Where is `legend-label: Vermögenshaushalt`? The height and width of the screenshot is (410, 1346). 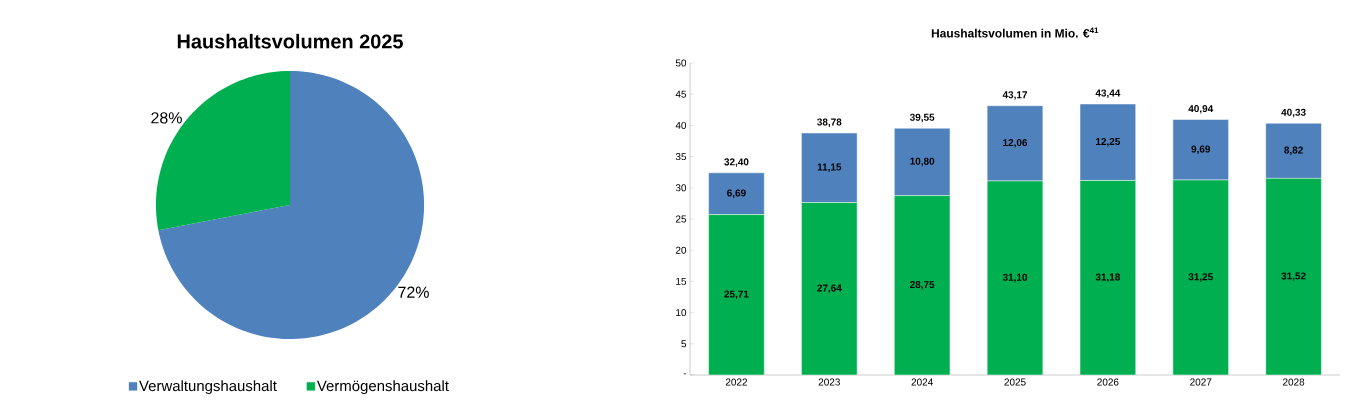
legend-label: Vermögenshaushalt is located at coordinates (382, 387).